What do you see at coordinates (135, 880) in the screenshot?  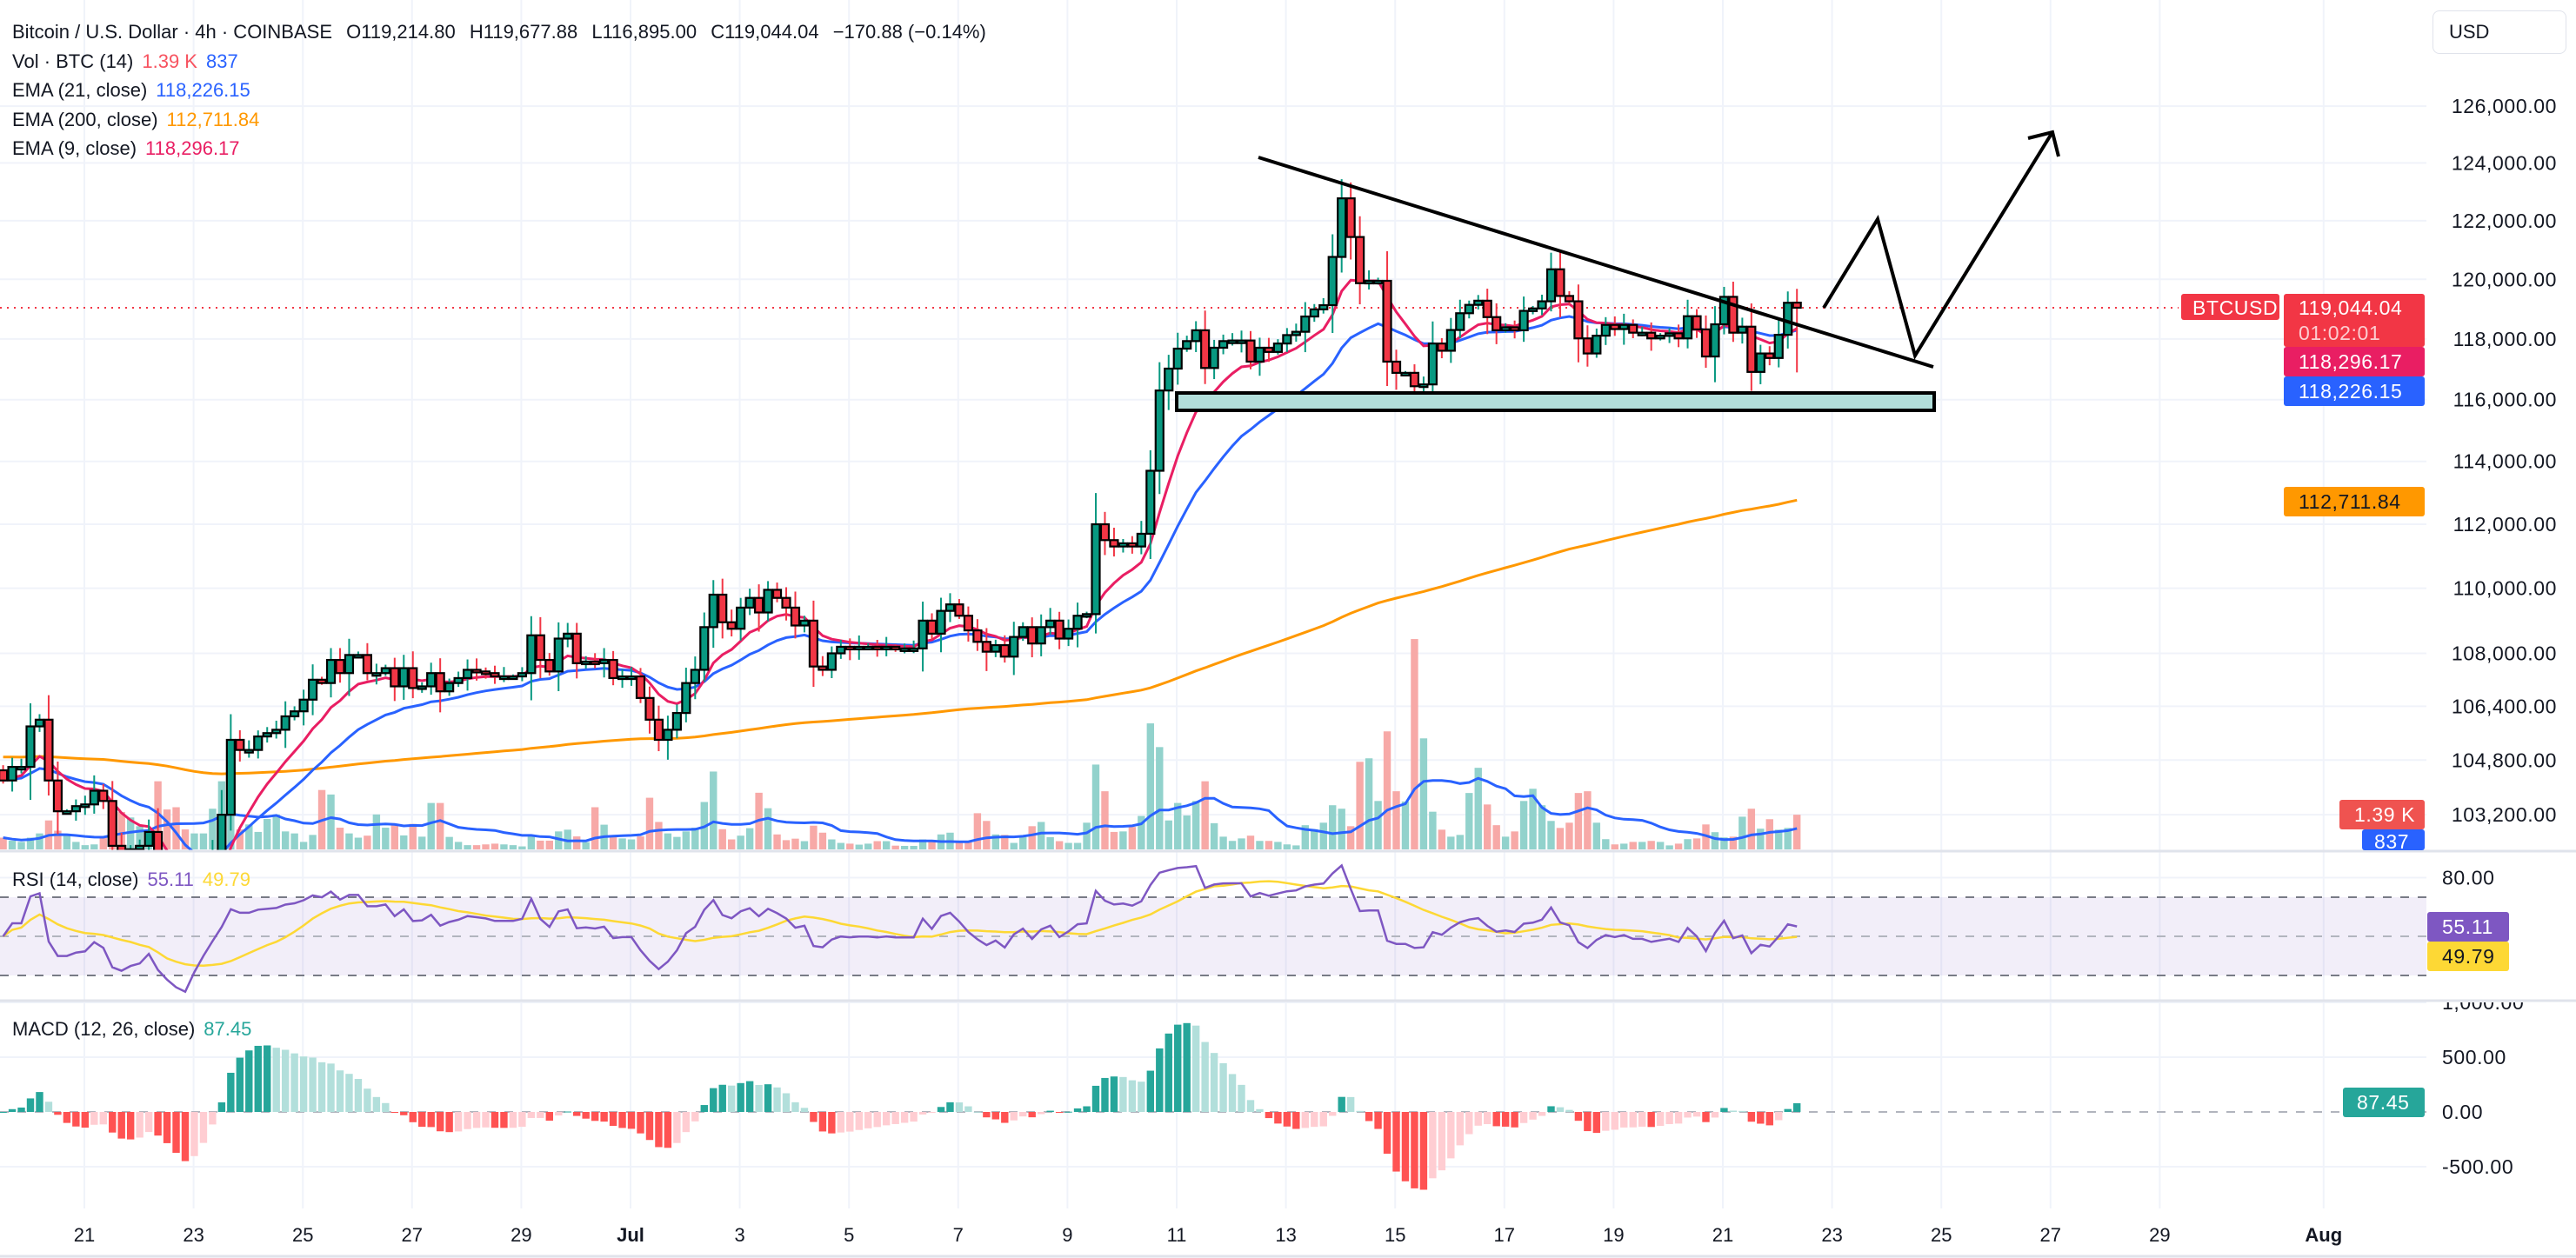 I see `rsi-legend: RSI (14, close) 55.11 49.79` at bounding box center [135, 880].